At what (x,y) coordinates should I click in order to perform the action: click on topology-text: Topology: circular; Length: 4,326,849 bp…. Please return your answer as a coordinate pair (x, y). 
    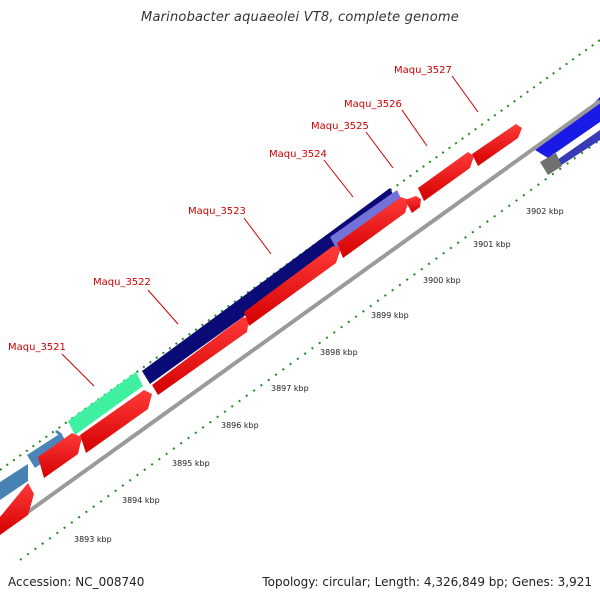
    Looking at the image, I should click on (427, 582).